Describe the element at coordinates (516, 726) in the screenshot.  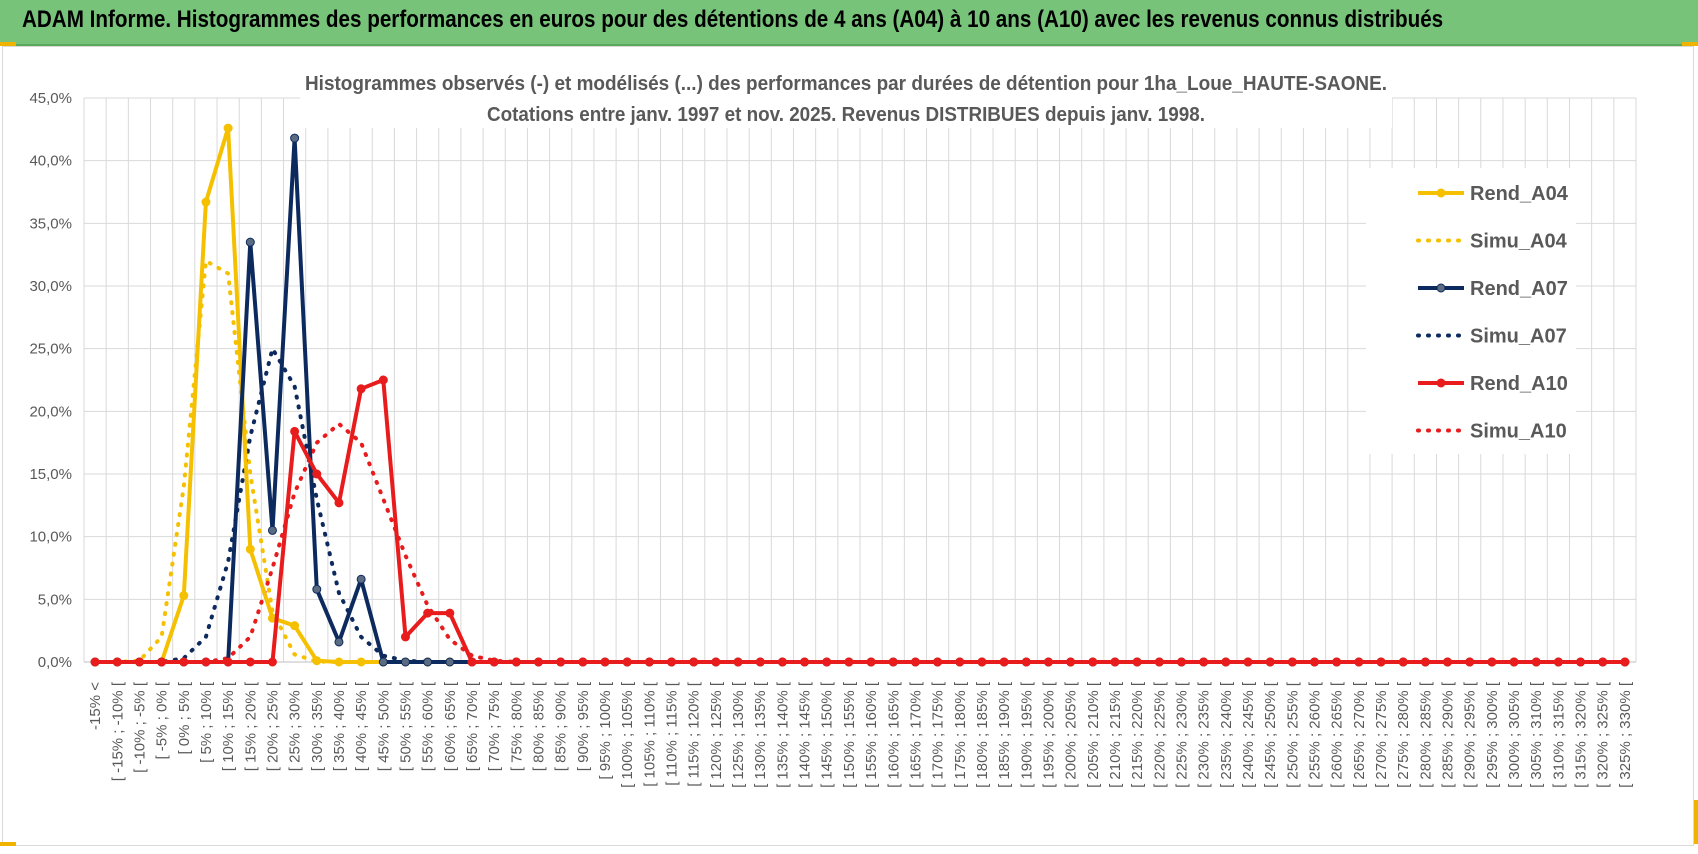
I see `x-tick-label: [ 75% ; 80% [` at that location.